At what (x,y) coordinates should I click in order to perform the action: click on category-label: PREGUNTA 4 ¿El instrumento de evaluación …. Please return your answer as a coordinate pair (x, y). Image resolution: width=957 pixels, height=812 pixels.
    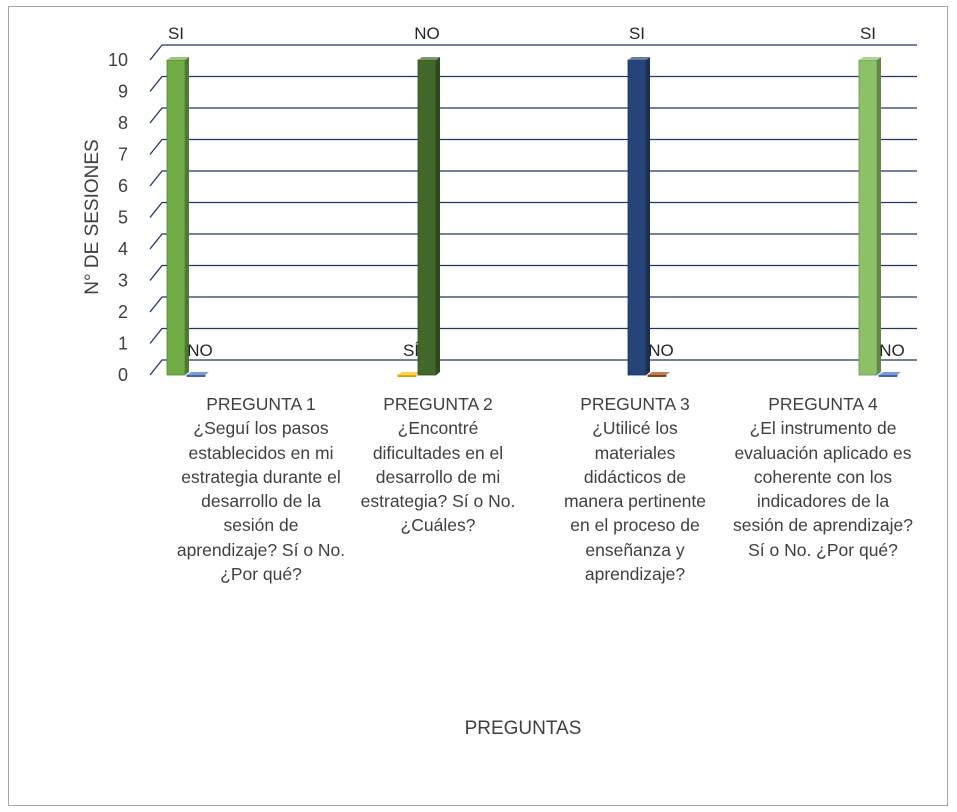
    Looking at the image, I should click on (823, 477).